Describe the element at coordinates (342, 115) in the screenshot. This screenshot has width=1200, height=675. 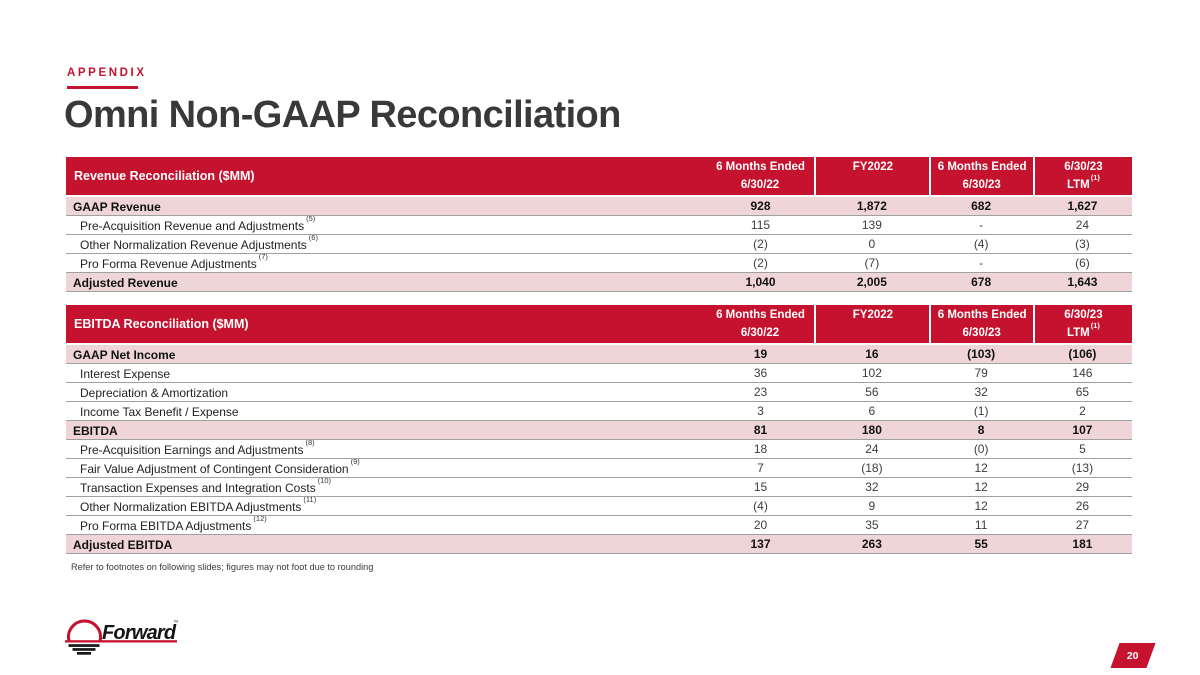
I see `page-title: Omni Non-GAAP Reconciliation` at that location.